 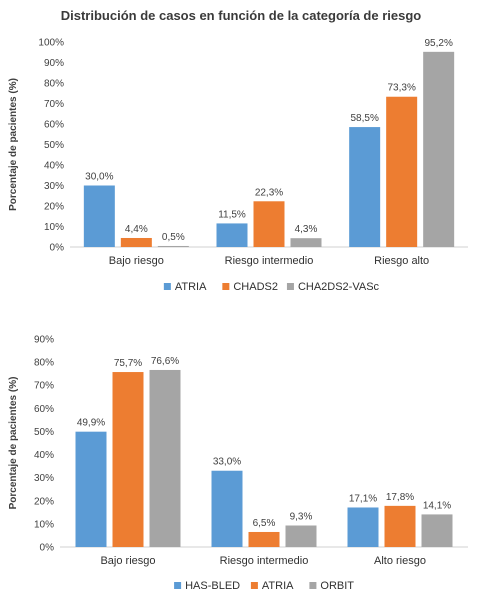 What do you see at coordinates (227, 462) in the screenshot?
I see `data-label: 33,0%` at bounding box center [227, 462].